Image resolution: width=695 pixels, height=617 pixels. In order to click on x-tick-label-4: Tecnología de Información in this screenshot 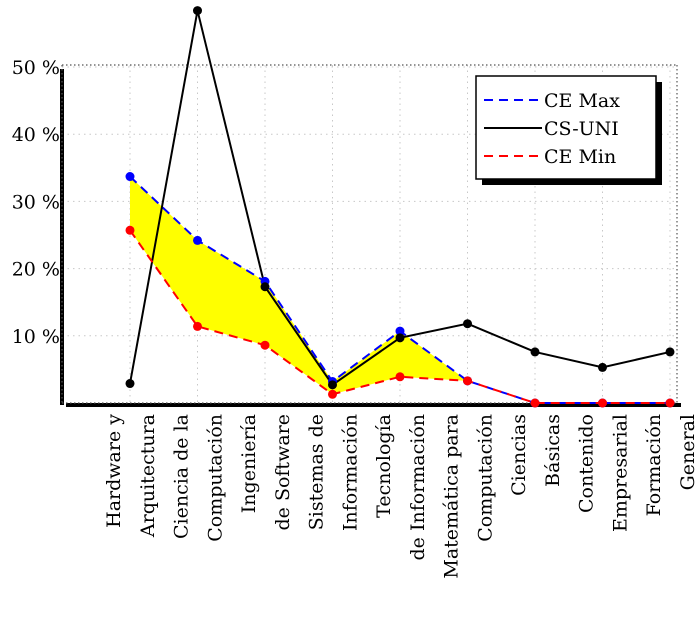, I will do `click(401, 487)`.